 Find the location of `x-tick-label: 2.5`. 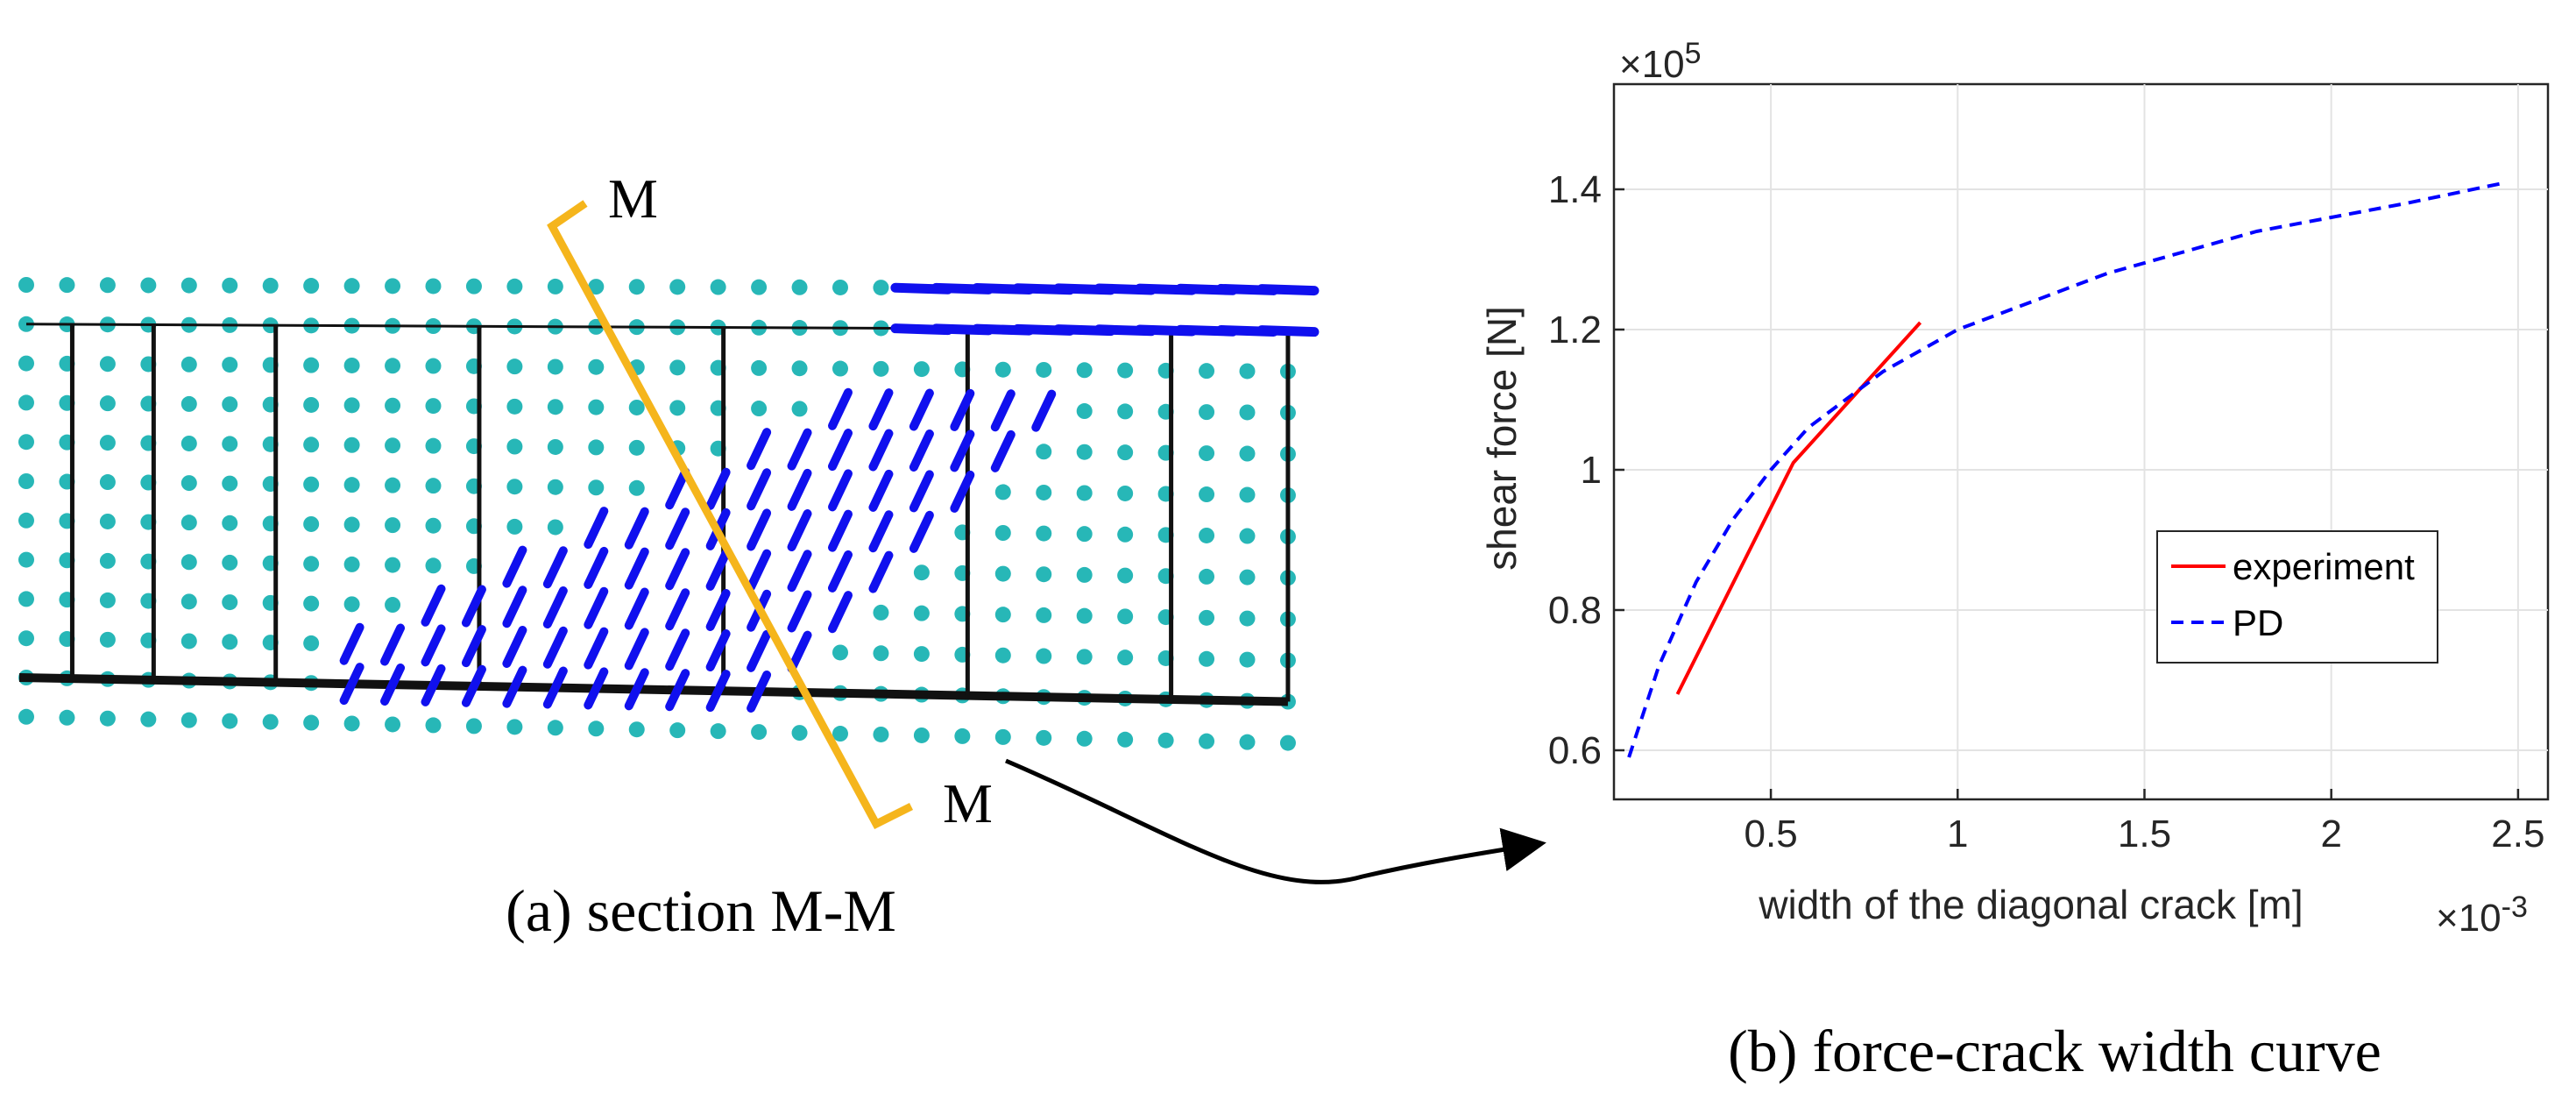

x-tick-label: 2.5 is located at coordinates (2517, 834).